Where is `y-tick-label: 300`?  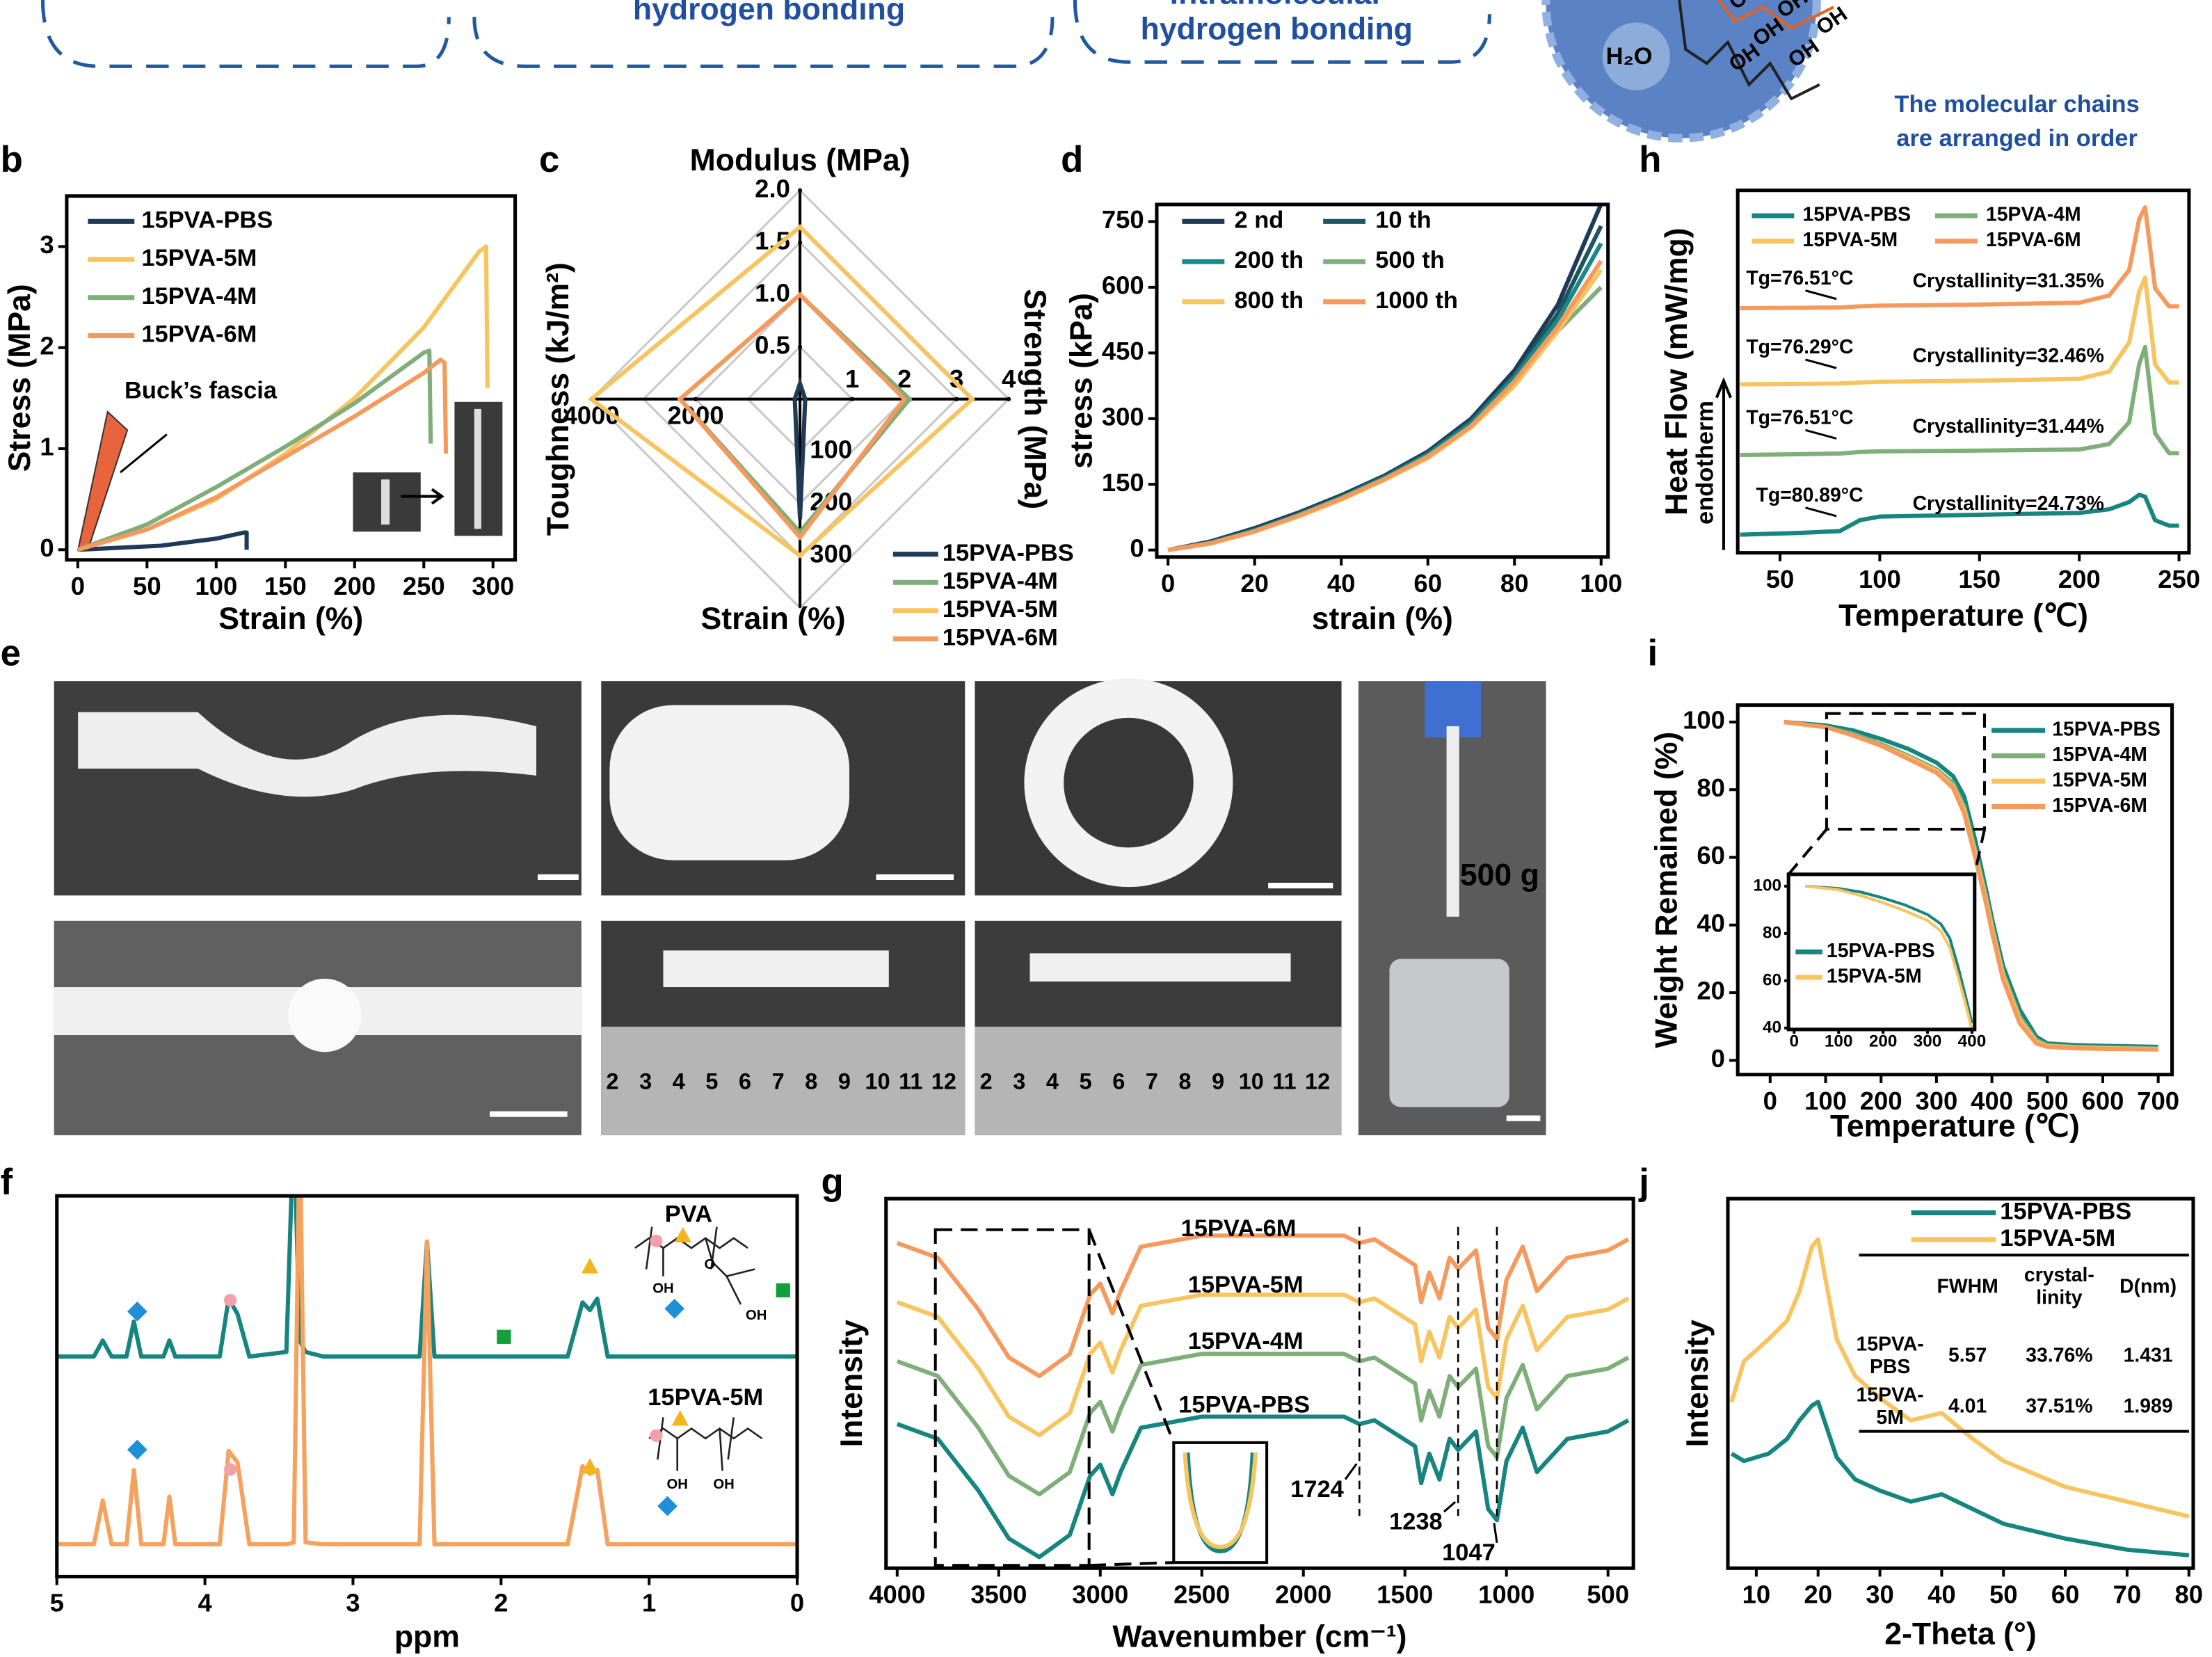 y-tick-label: 300 is located at coordinates (1123, 416).